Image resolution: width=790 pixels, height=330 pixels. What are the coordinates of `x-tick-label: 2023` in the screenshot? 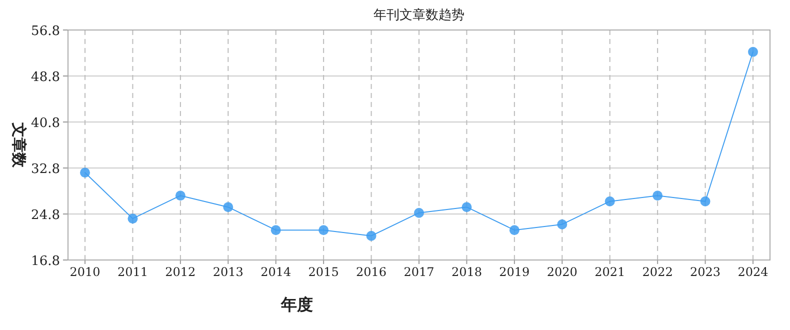 It's located at (705, 272).